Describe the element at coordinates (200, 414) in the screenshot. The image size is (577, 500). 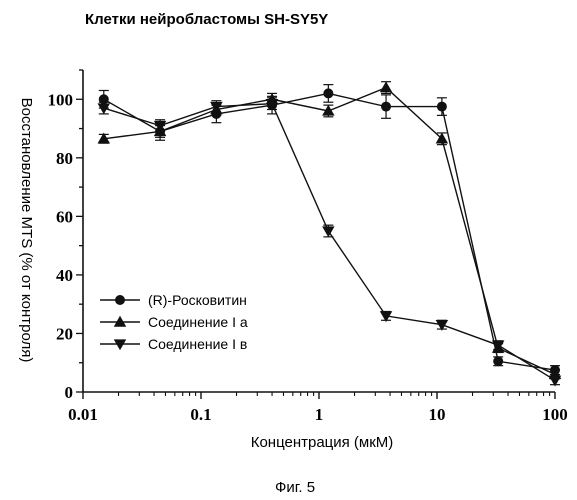
I see `x-tick-label: 0.1` at that location.